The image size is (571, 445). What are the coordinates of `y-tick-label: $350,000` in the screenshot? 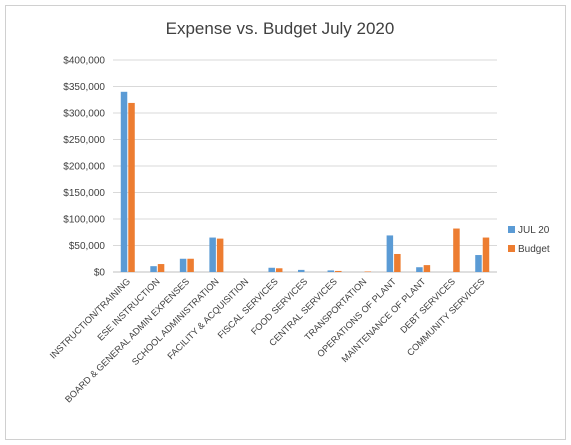 It's located at (84, 87).